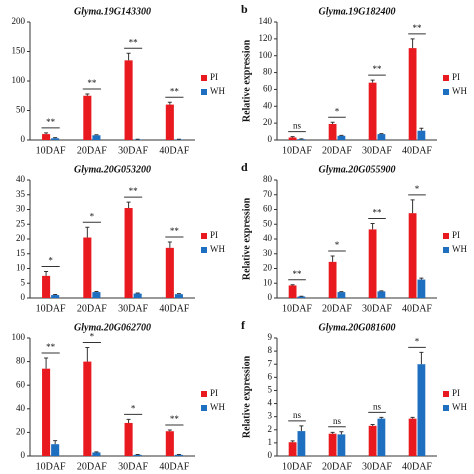  Describe the element at coordinates (270, 429) in the screenshot. I see `y-tick-label: 2` at that location.